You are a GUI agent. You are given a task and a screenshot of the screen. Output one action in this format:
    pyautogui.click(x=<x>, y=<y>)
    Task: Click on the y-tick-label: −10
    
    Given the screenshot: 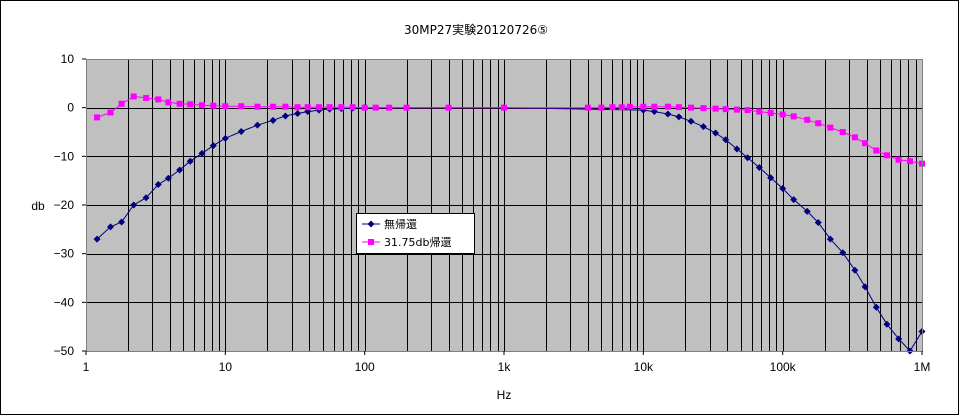 What is the action you would take?
    pyautogui.click(x=64, y=156)
    